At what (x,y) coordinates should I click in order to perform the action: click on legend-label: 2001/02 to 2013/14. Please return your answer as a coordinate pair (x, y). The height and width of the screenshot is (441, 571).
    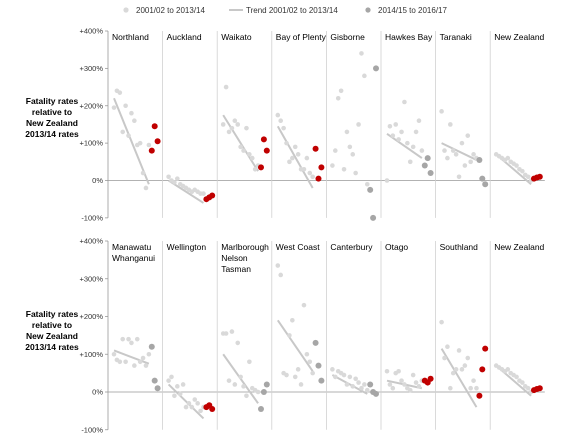
    Looking at the image, I should click on (171, 10).